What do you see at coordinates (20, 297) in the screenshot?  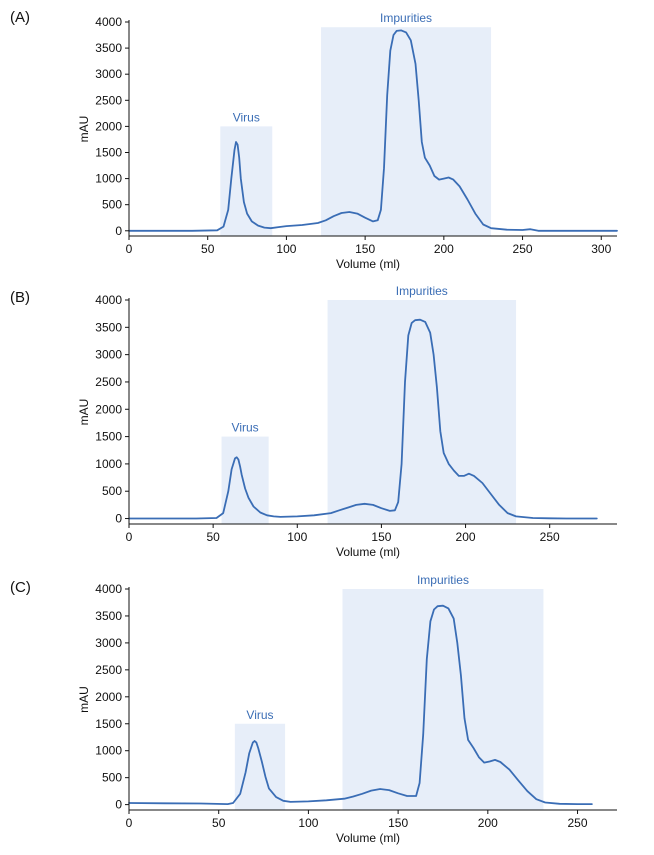 I see `panel-label: (B)` at bounding box center [20, 297].